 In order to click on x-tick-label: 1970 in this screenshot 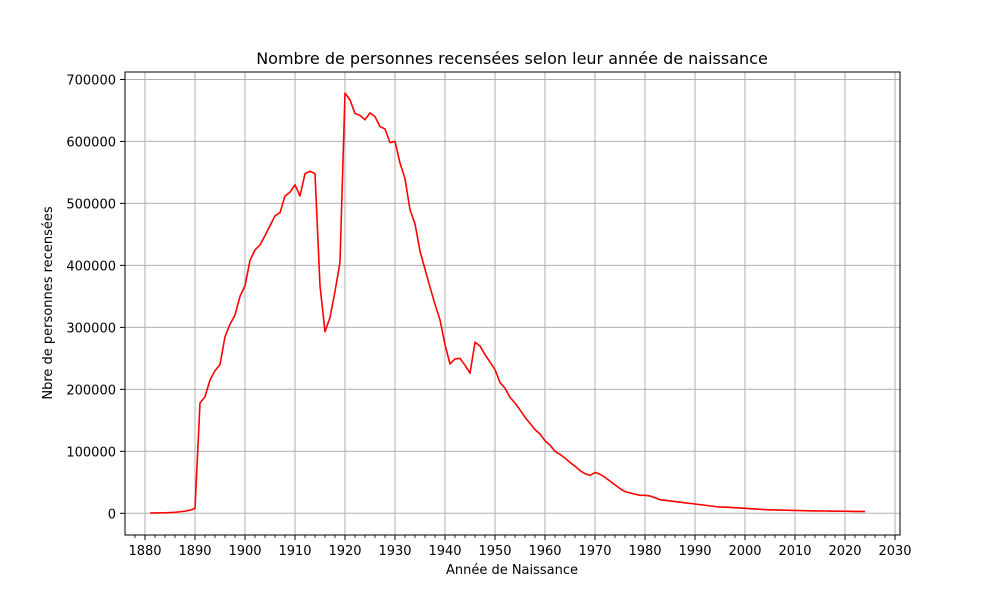, I will do `click(594, 551)`.